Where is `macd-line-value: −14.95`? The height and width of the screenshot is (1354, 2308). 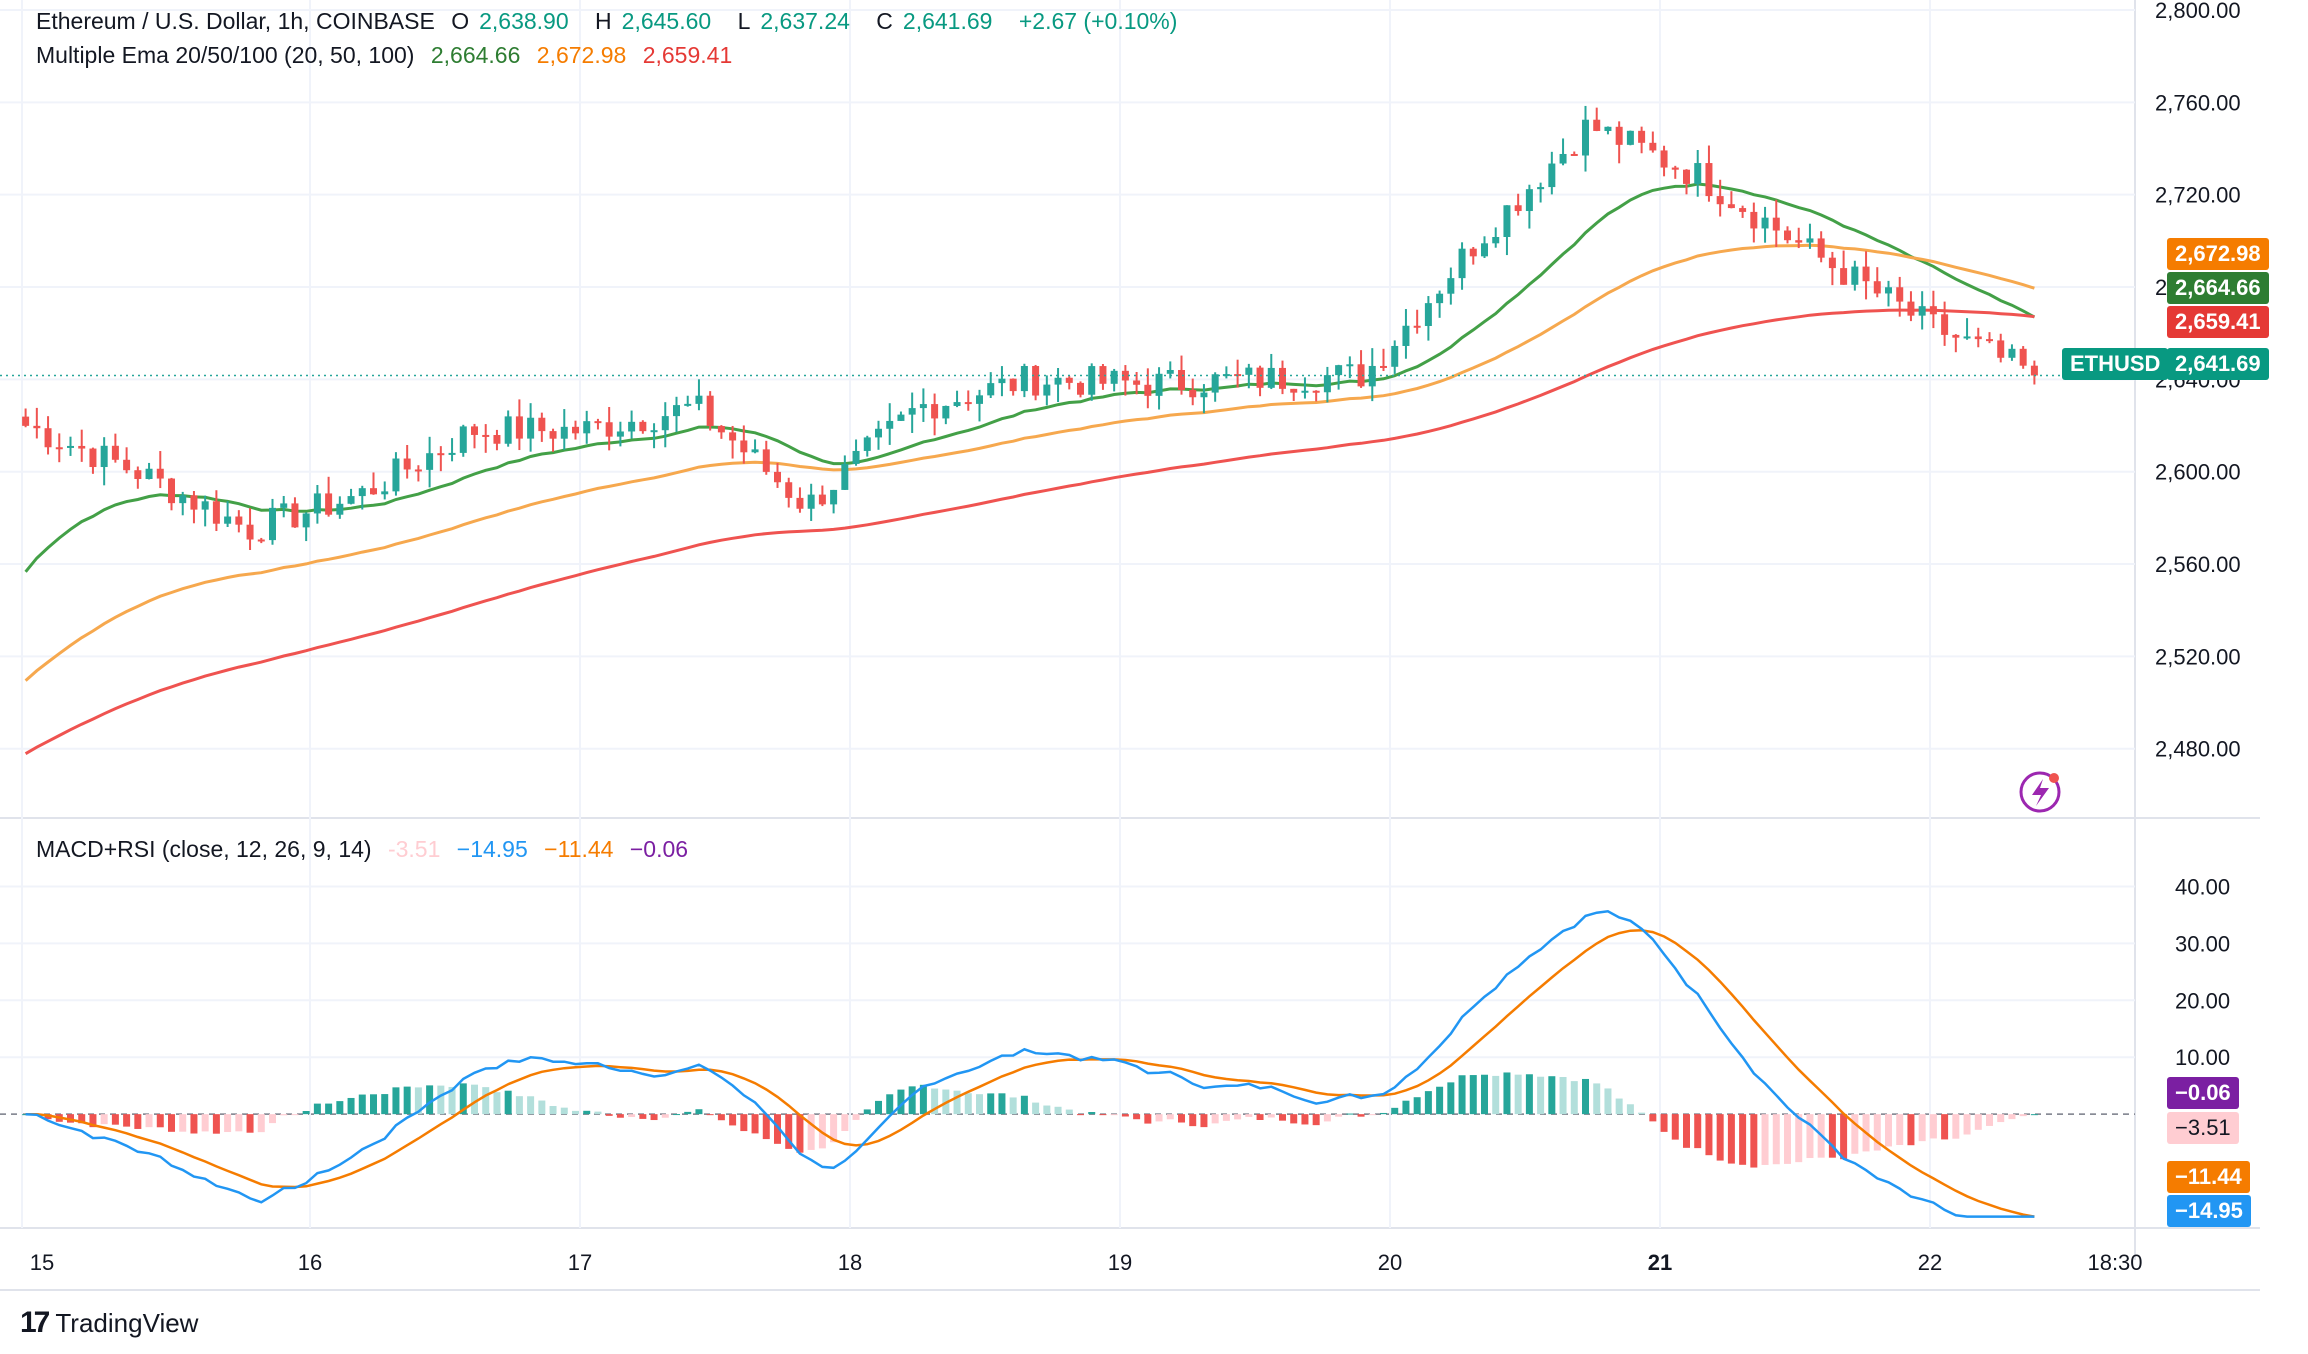
macd-line-value: −14.95 is located at coordinates (492, 849).